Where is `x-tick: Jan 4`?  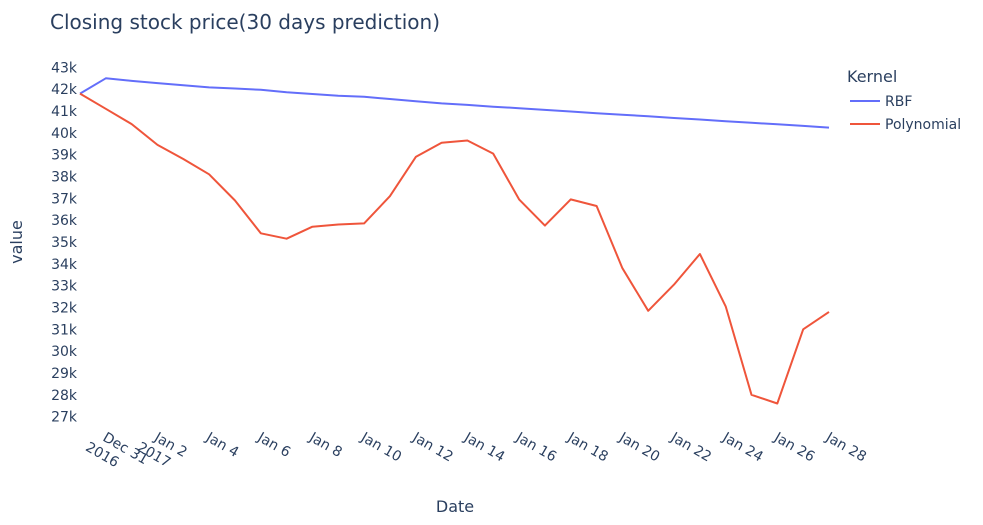 x-tick: Jan 4 is located at coordinates (221, 445).